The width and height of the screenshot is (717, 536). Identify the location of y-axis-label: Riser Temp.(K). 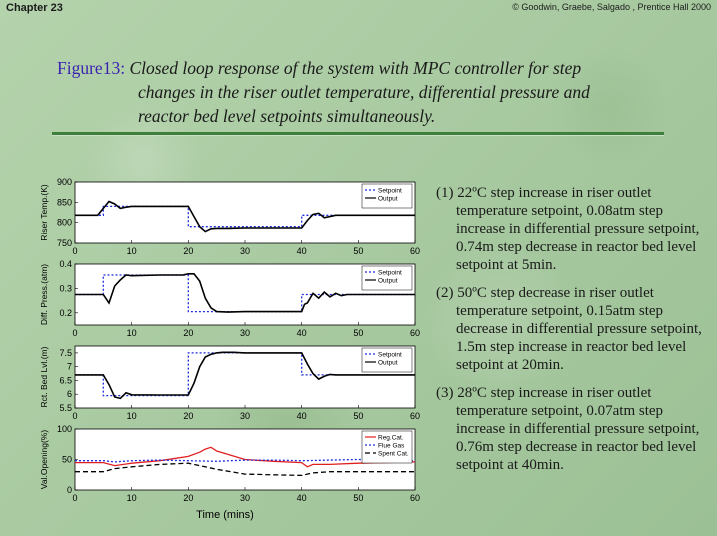
(44, 212).